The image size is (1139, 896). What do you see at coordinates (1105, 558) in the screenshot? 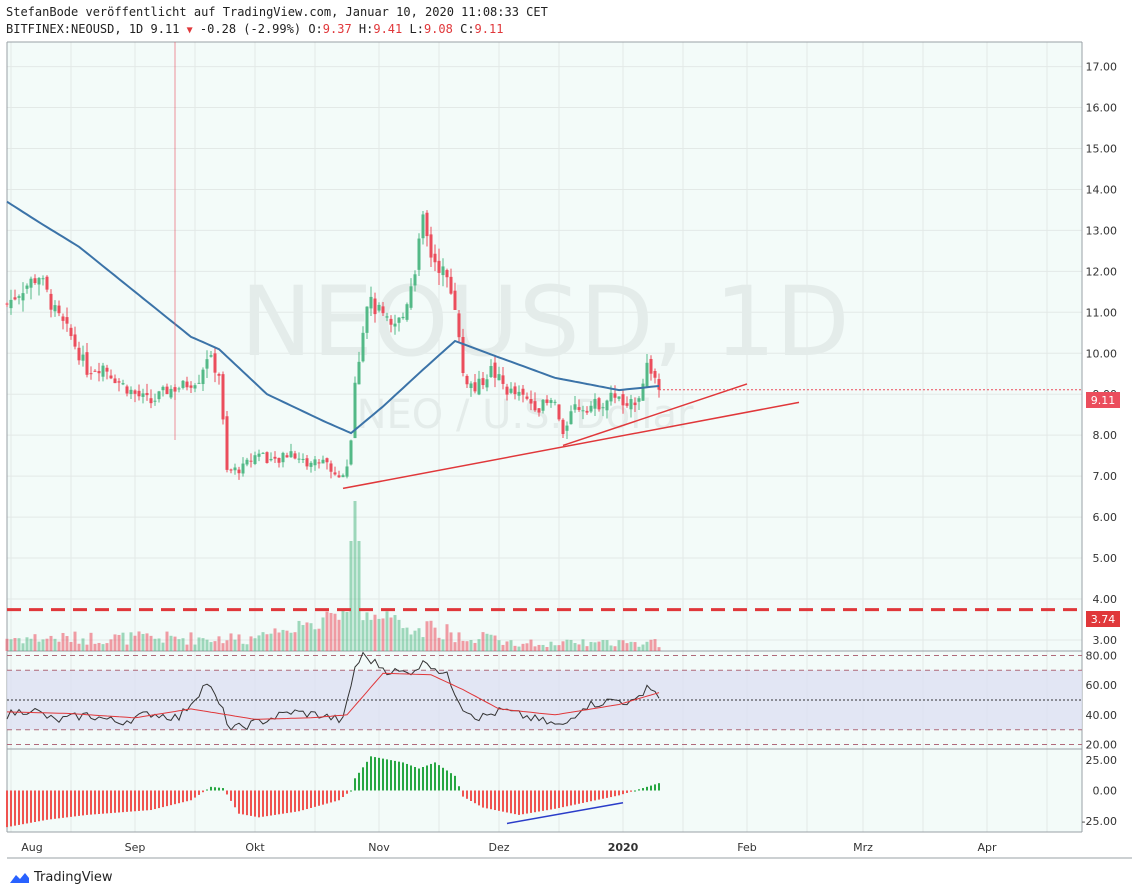
I see `price-tick-label: 5.00` at bounding box center [1105, 558].